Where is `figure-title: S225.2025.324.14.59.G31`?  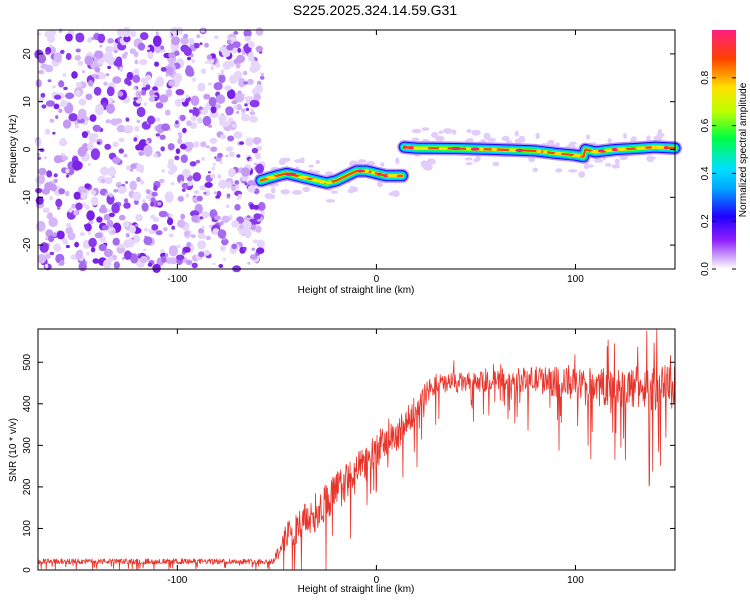 figure-title: S225.2025.324.14.59.G31 is located at coordinates (375, 10).